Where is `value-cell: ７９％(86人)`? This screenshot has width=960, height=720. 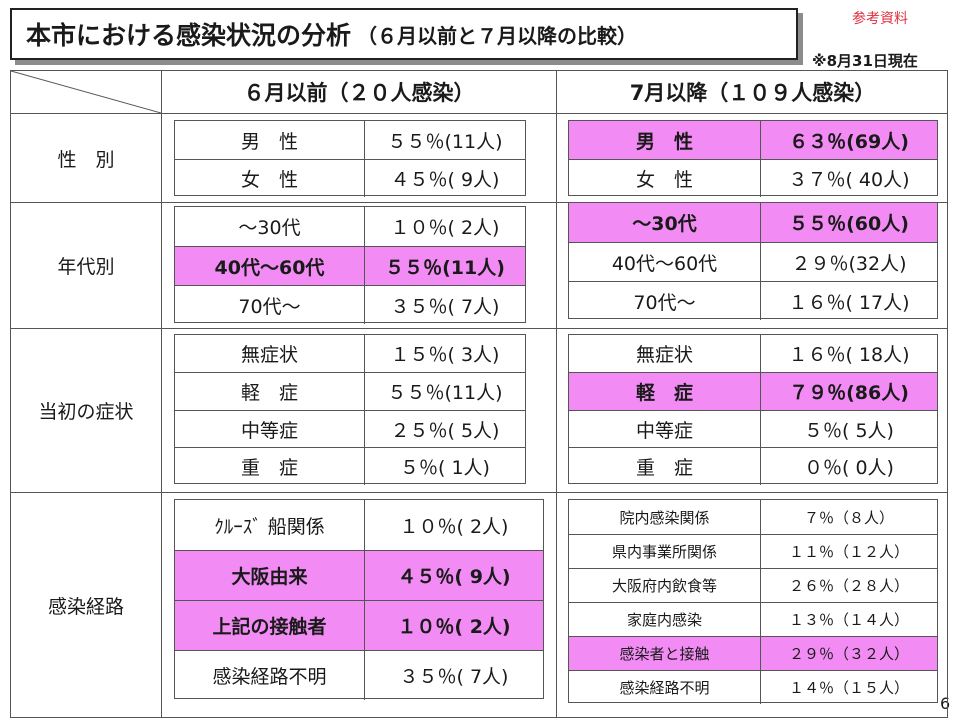
value-cell: ７９％(86人) is located at coordinates (849, 393).